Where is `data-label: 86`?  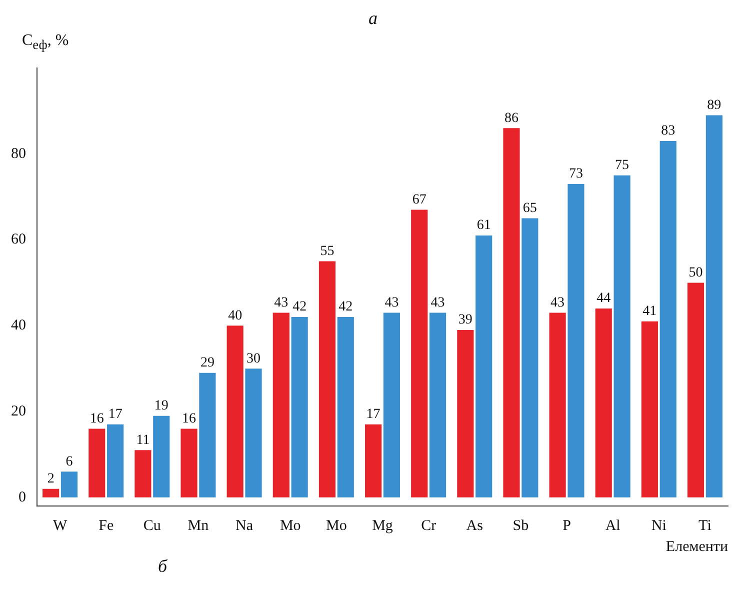
data-label: 86 is located at coordinates (511, 118).